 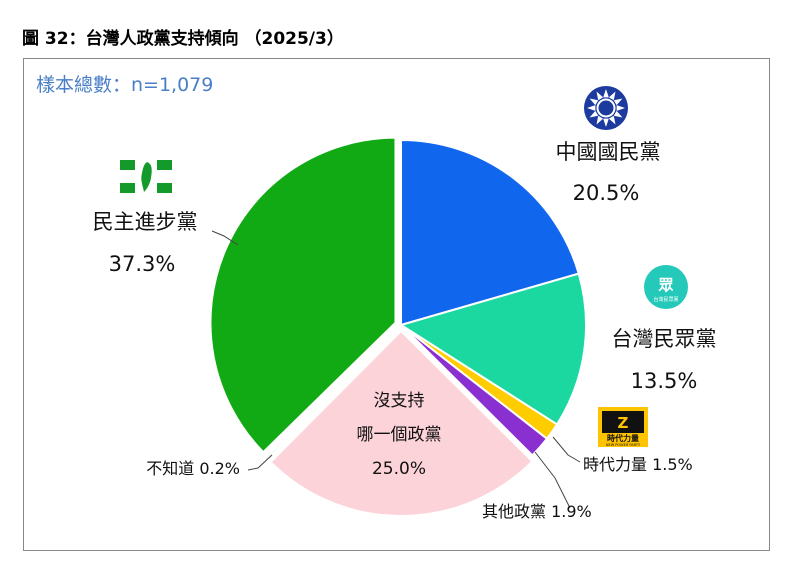 I want to click on npp-logo-icon: Z 時代力量 NEW POWER PARTY, so click(x=623, y=427).